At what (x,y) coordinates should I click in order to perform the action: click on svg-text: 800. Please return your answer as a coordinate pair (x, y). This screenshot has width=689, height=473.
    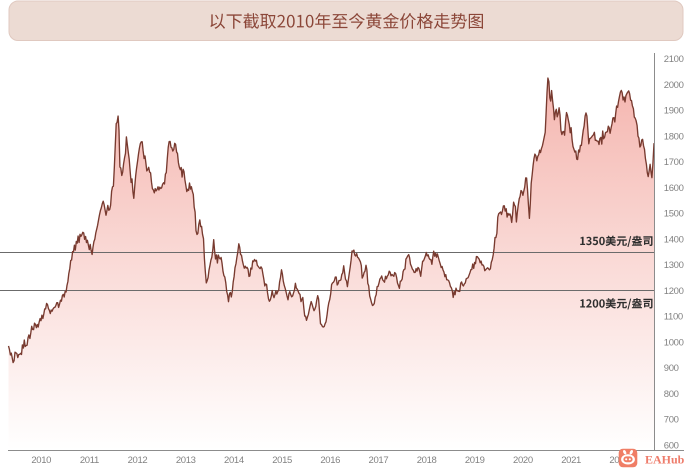
    Looking at the image, I should click on (671, 394).